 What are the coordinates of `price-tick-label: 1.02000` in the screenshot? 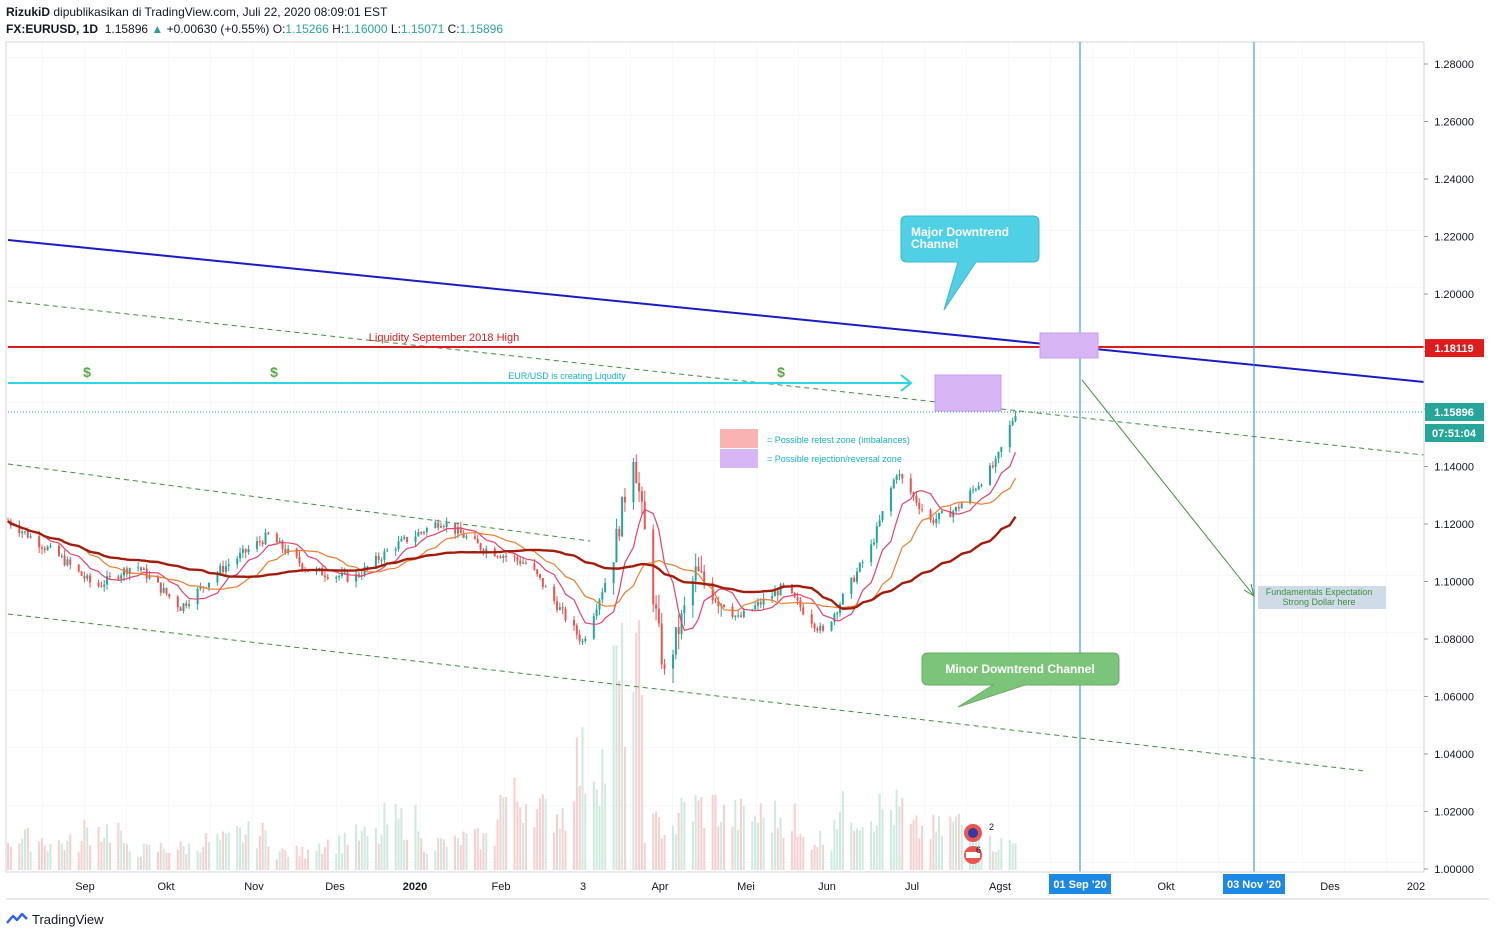 It's located at (1454, 813).